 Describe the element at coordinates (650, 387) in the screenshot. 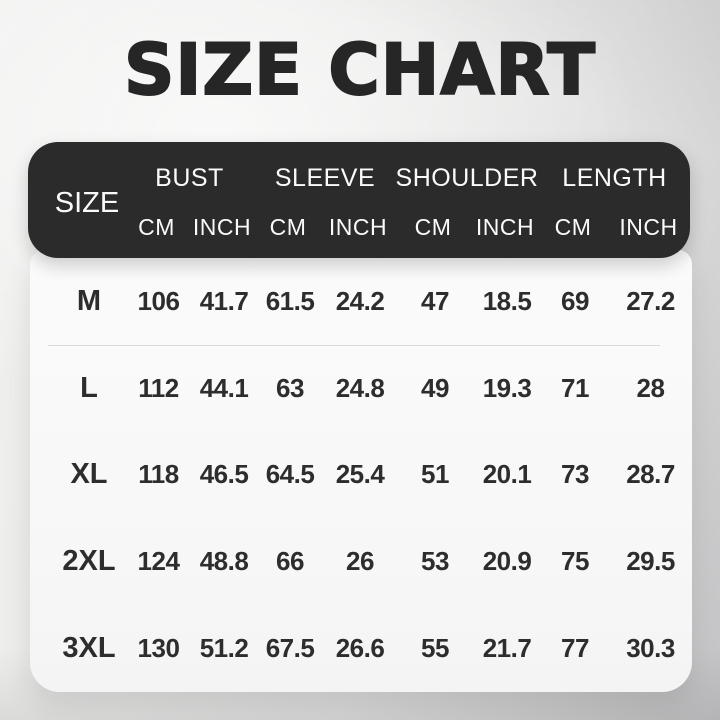

I see `cell-length-inch: 28` at that location.